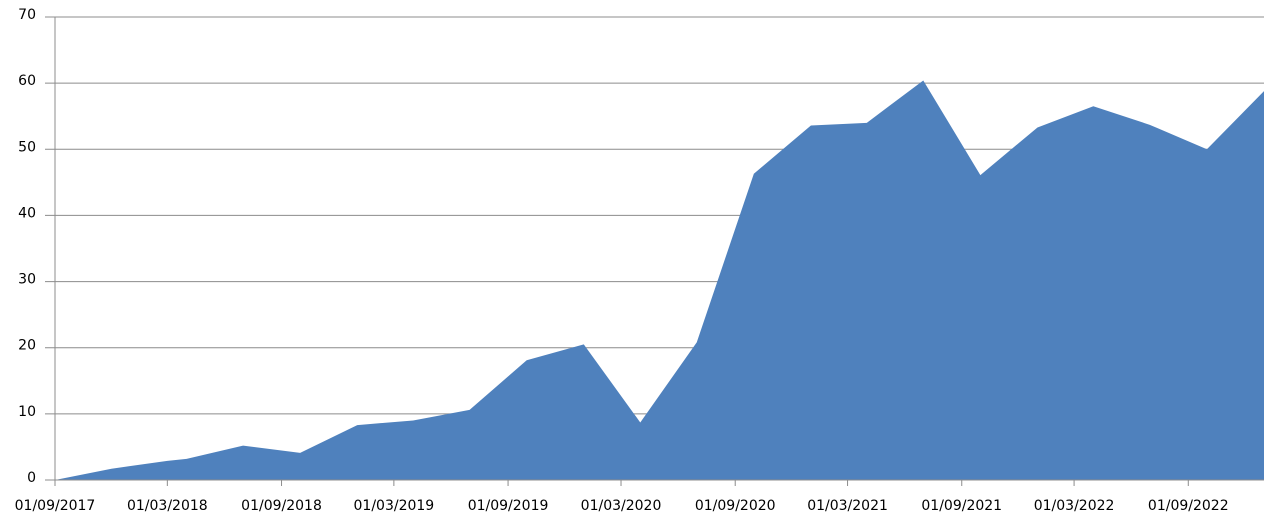  What do you see at coordinates (1188, 506) in the screenshot?
I see `x-tick-label: 01/09/2022` at bounding box center [1188, 506].